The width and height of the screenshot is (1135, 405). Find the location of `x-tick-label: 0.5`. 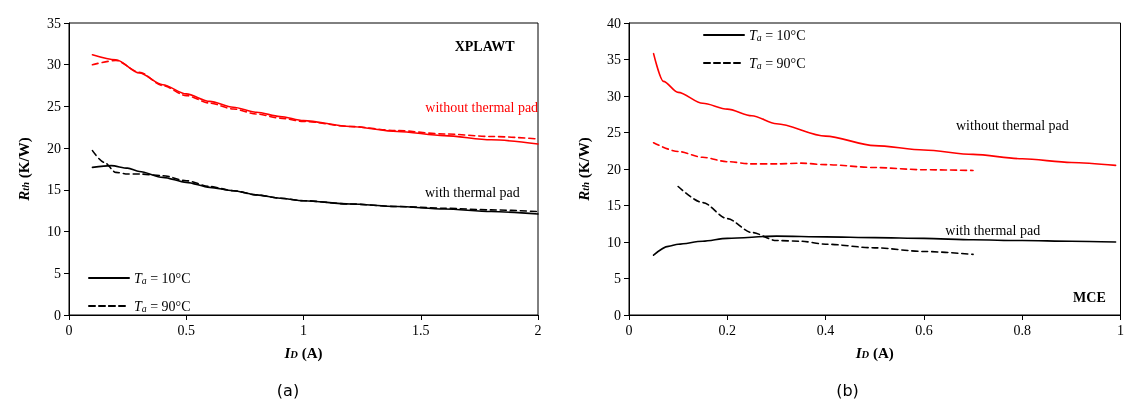

x-tick-label: 0.5 is located at coordinates (186, 330).